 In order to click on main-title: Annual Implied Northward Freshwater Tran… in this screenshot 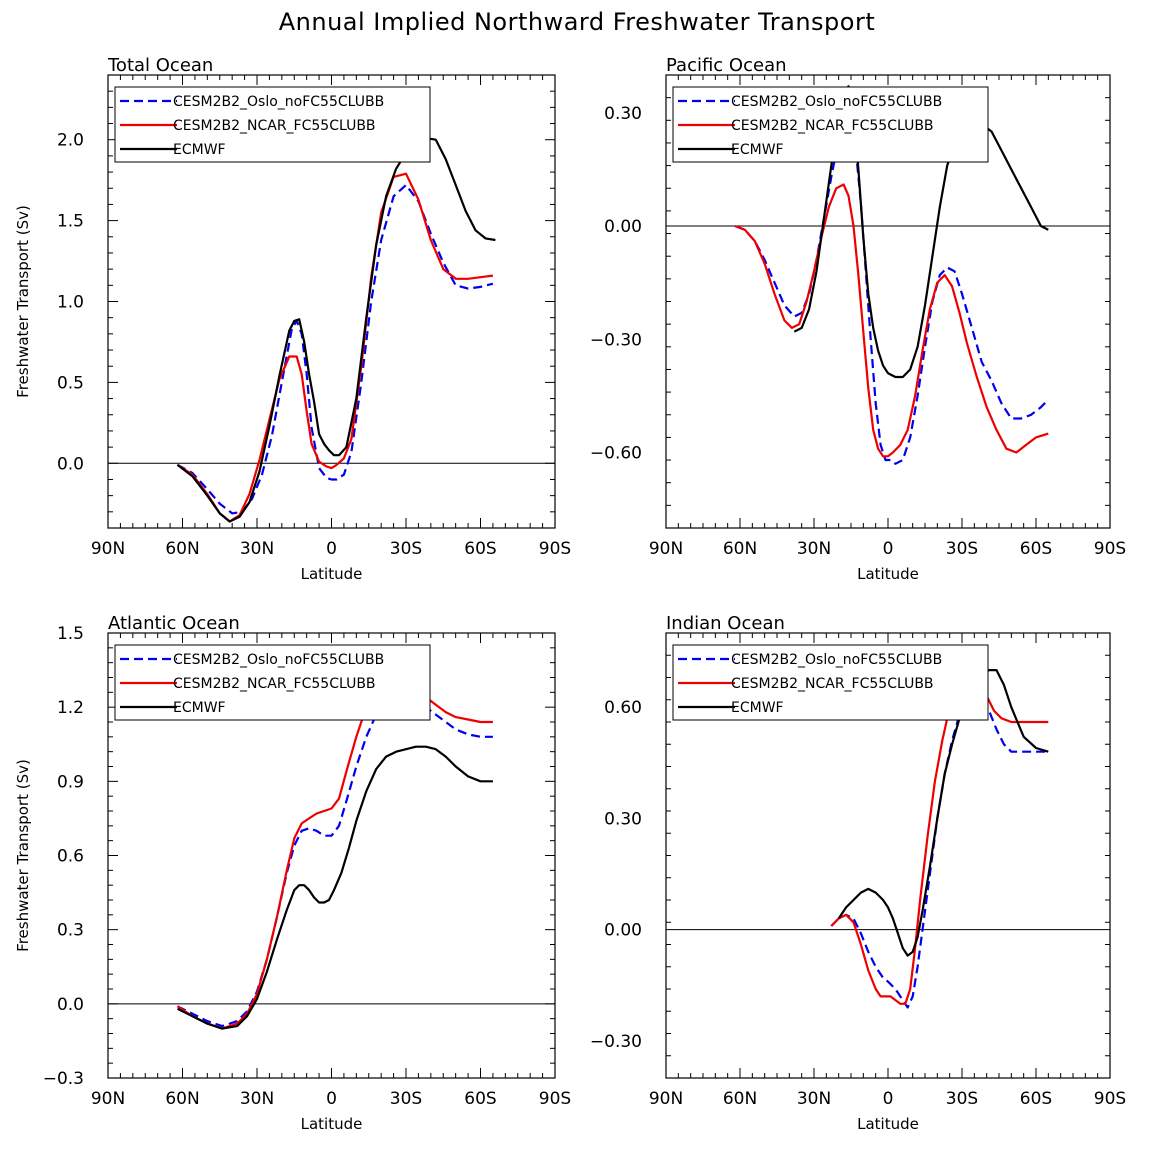, I will do `click(577, 22)`.